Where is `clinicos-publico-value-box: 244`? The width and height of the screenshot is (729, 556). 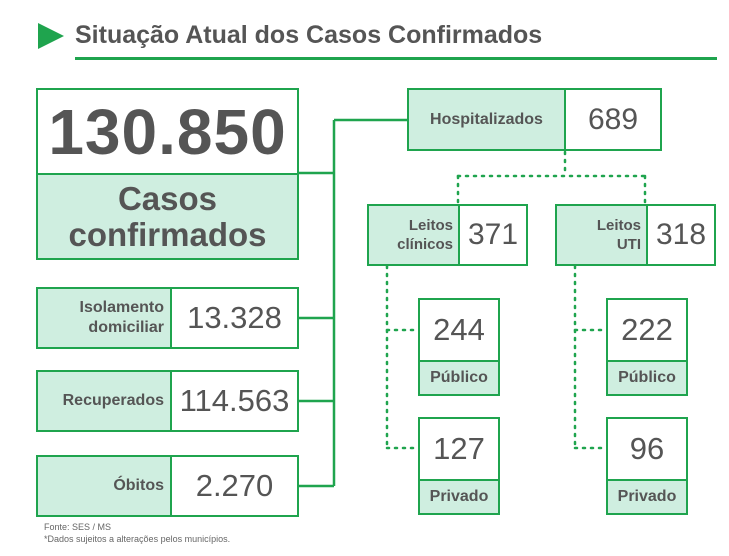 clinicos-publico-value-box: 244 is located at coordinates (459, 330).